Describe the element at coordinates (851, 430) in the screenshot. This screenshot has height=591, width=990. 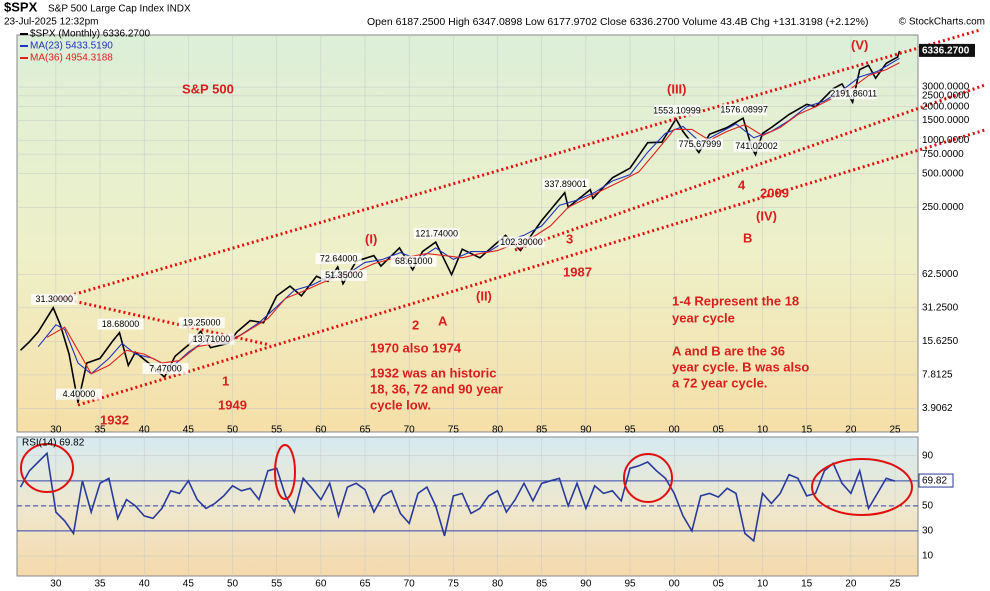
I see `x-tick-label: 20` at that location.